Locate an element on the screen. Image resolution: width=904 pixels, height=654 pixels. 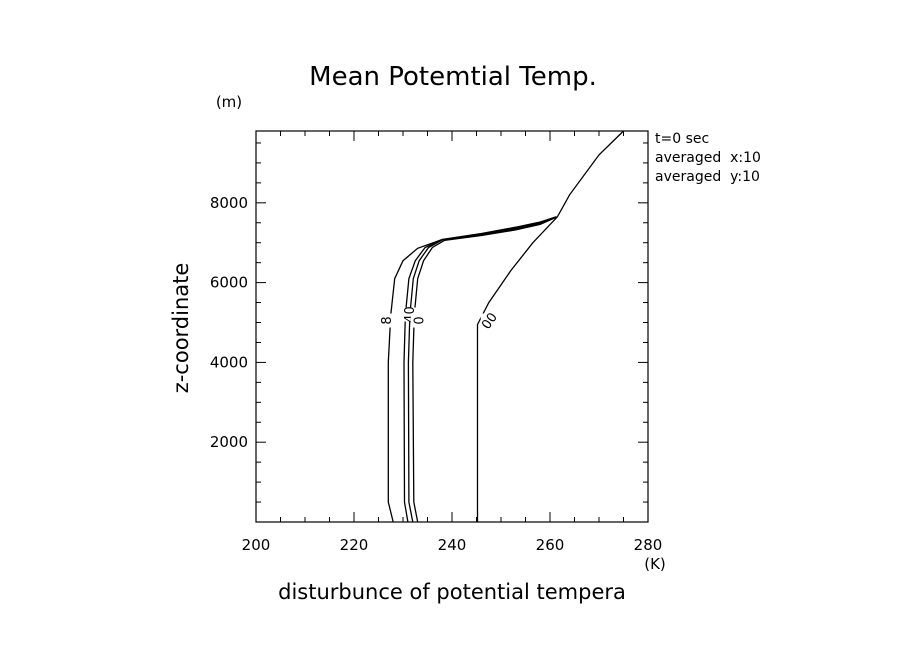
annotation-line: t=0 sec is located at coordinates (682, 139).